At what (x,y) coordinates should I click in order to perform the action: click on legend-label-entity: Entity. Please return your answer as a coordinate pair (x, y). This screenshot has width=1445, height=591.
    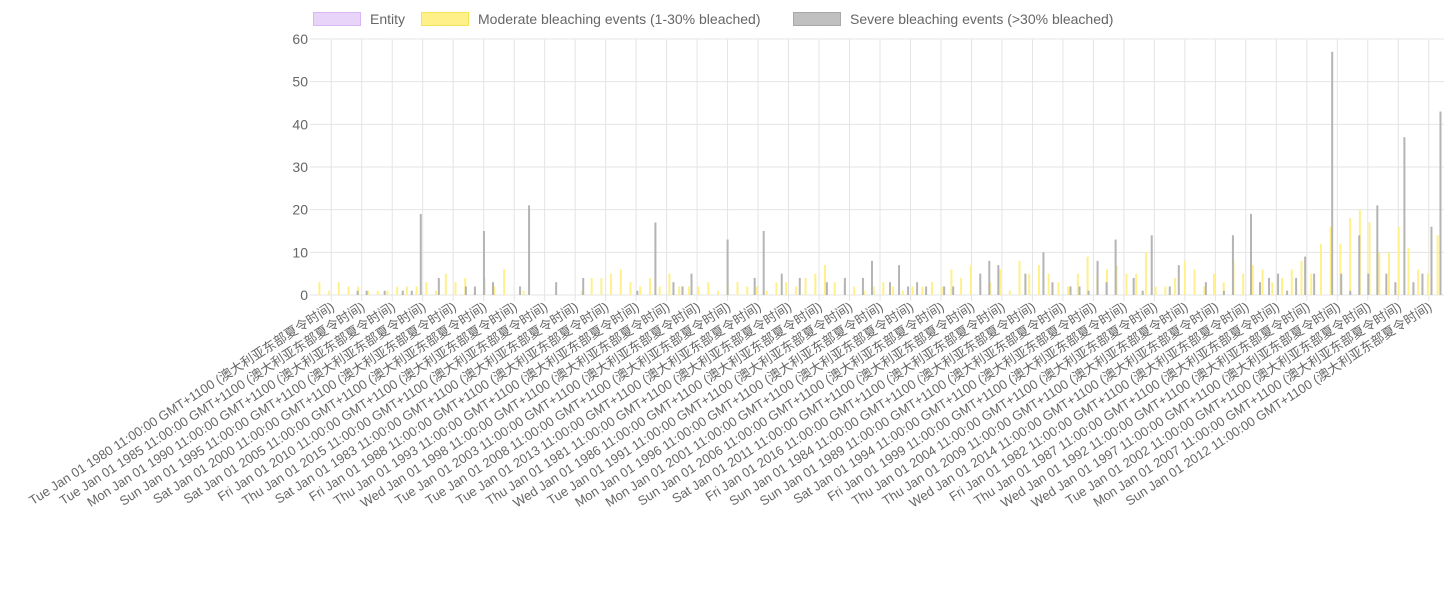
    Looking at the image, I should click on (388, 19).